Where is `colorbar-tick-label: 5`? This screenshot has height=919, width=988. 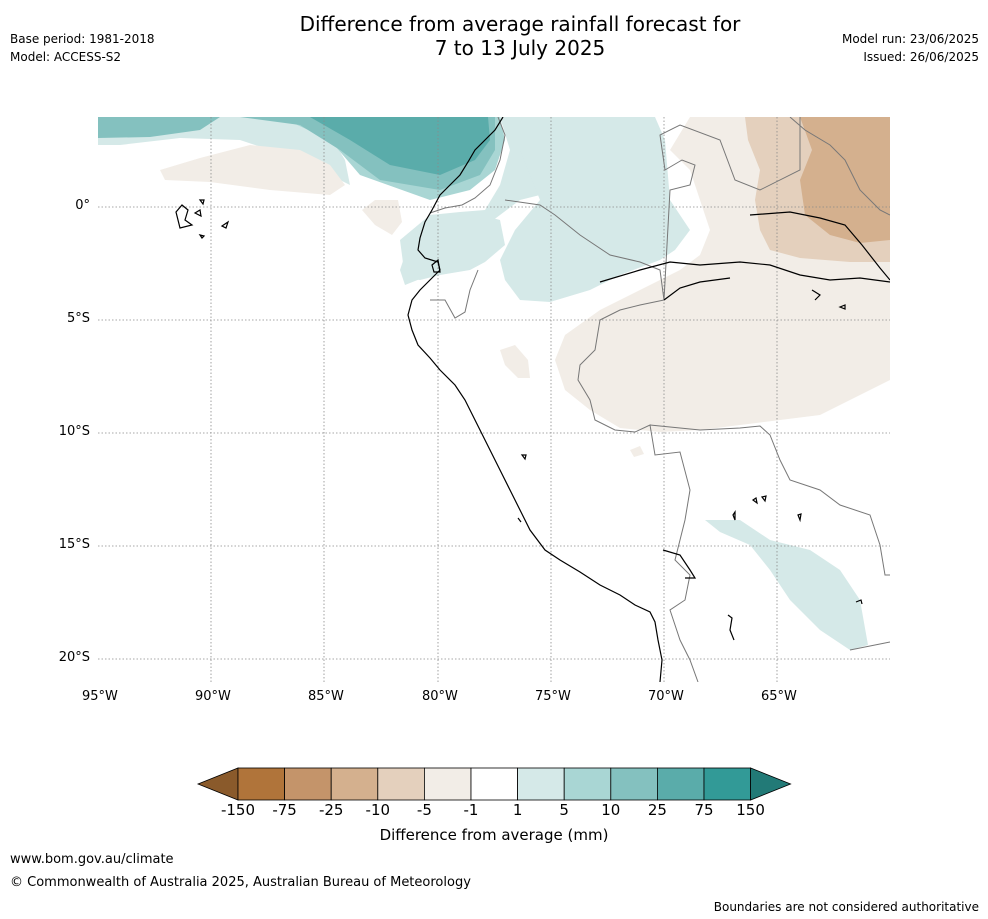 colorbar-tick-label: 5 is located at coordinates (564, 810).